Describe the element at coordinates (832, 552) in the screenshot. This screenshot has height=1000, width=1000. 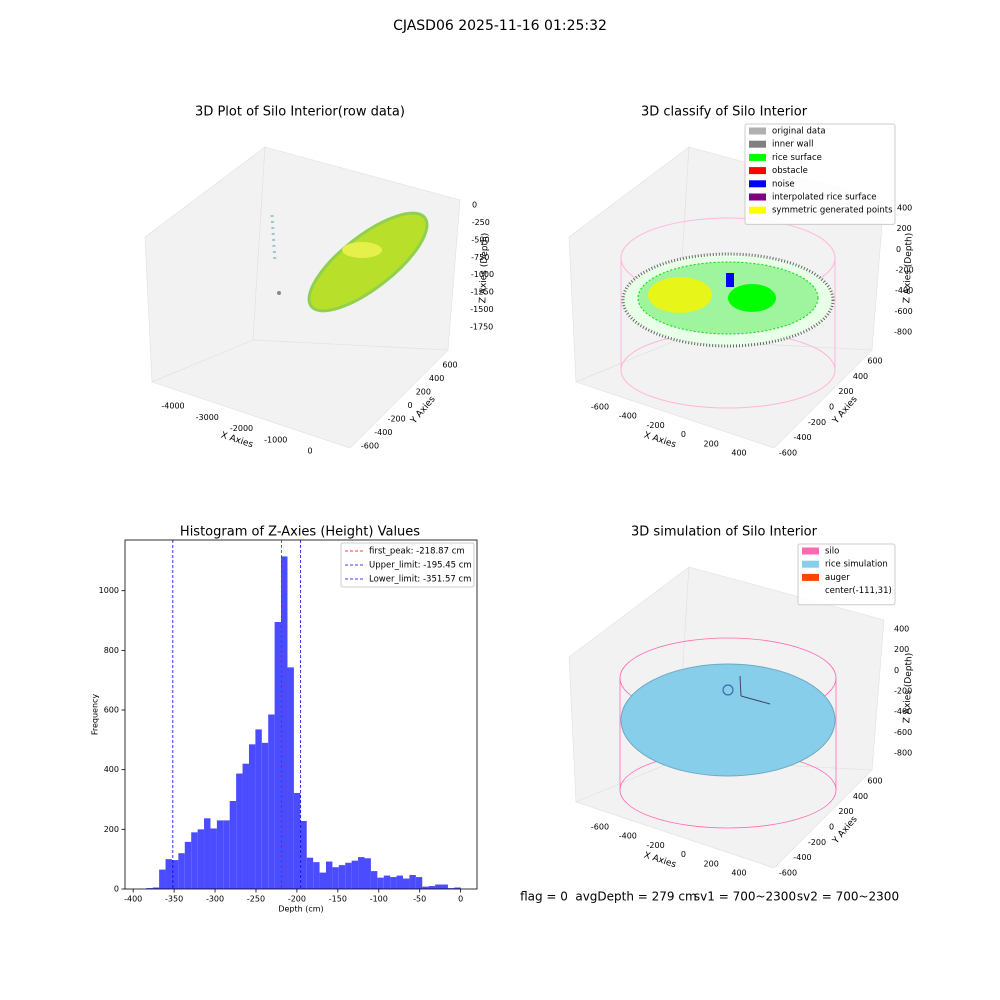
I see `legend-label: silo` at that location.